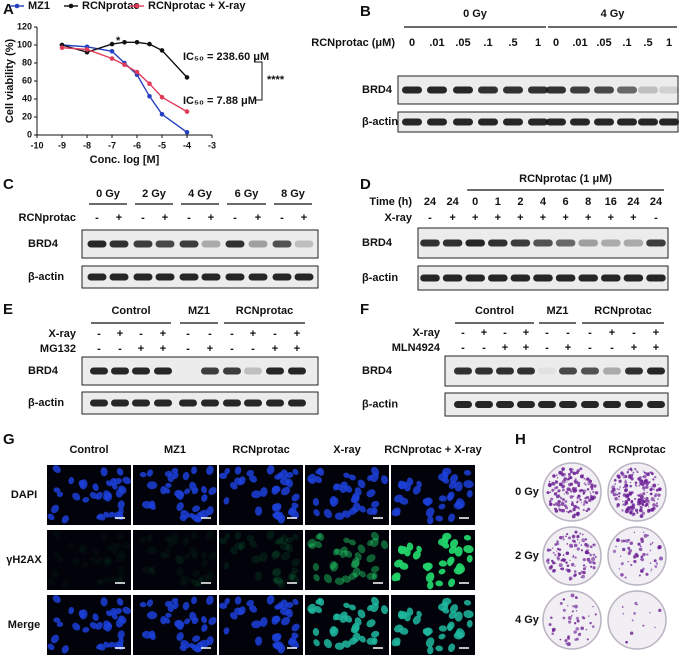 The width and height of the screenshot is (680, 656). I want to click on row-label: 4 Gy, so click(527, 620).